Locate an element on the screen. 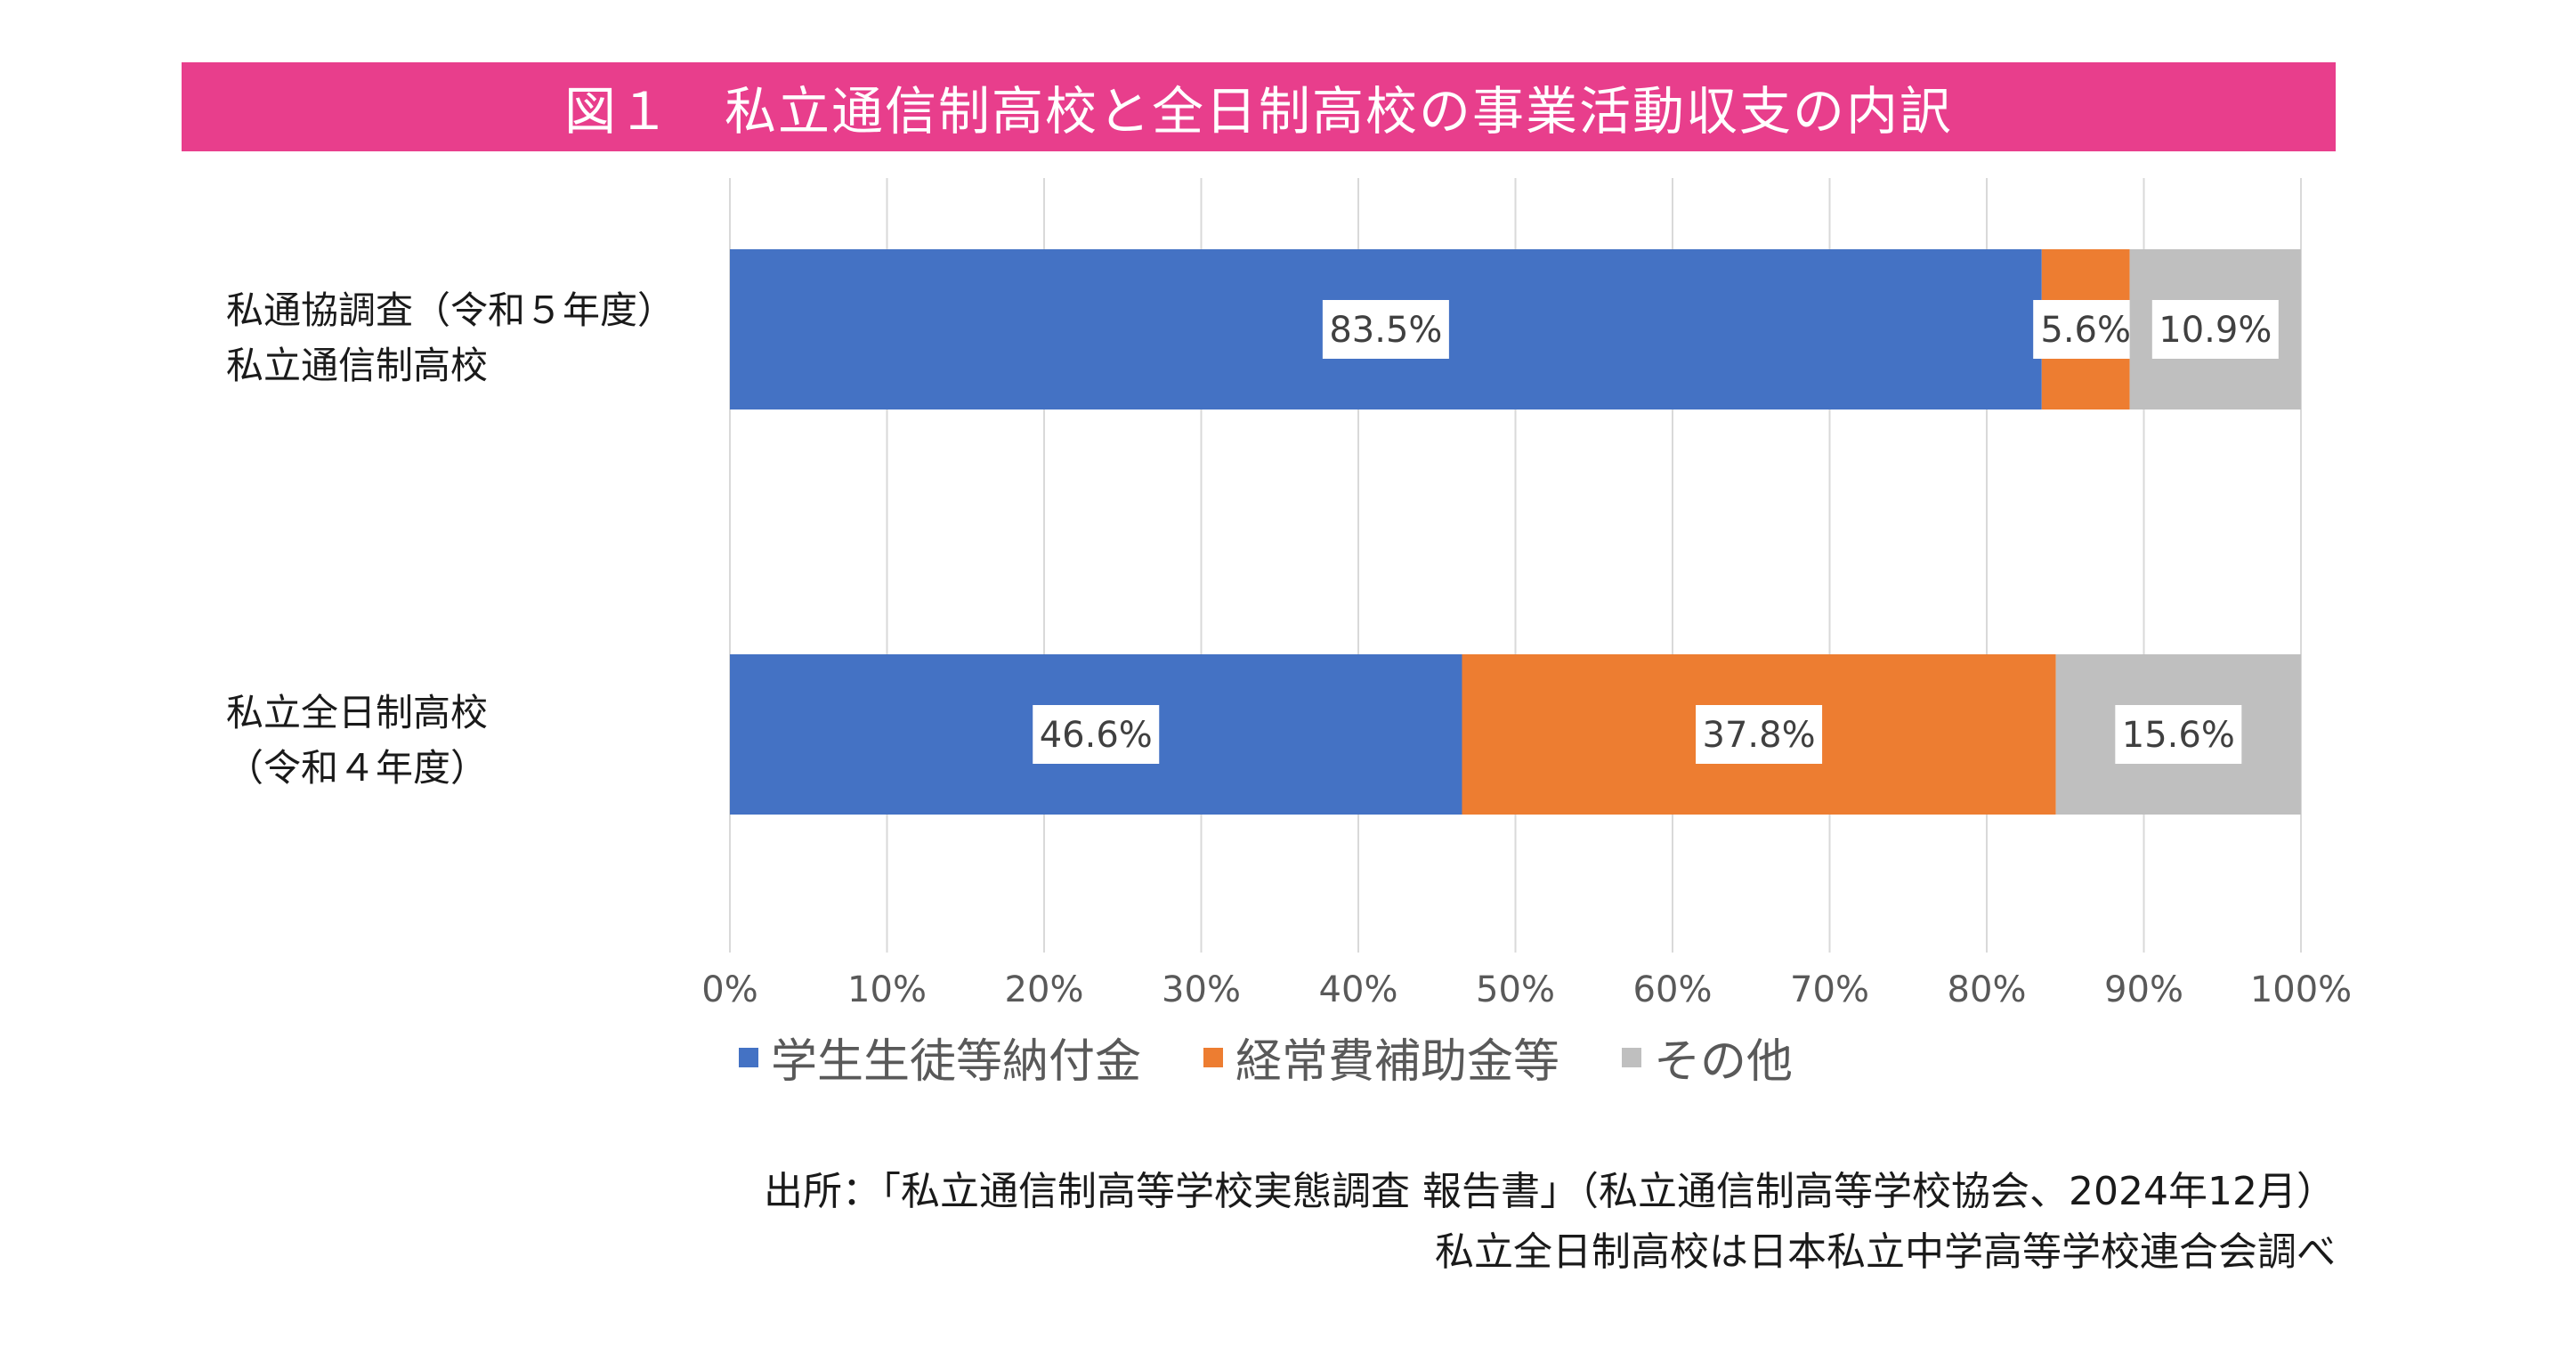 Image resolution: width=2576 pixels, height=1346 pixels. title-bar: 図１ 私立通信制高校と全日制高校の事業活動収支の内訳 is located at coordinates (1259, 106).